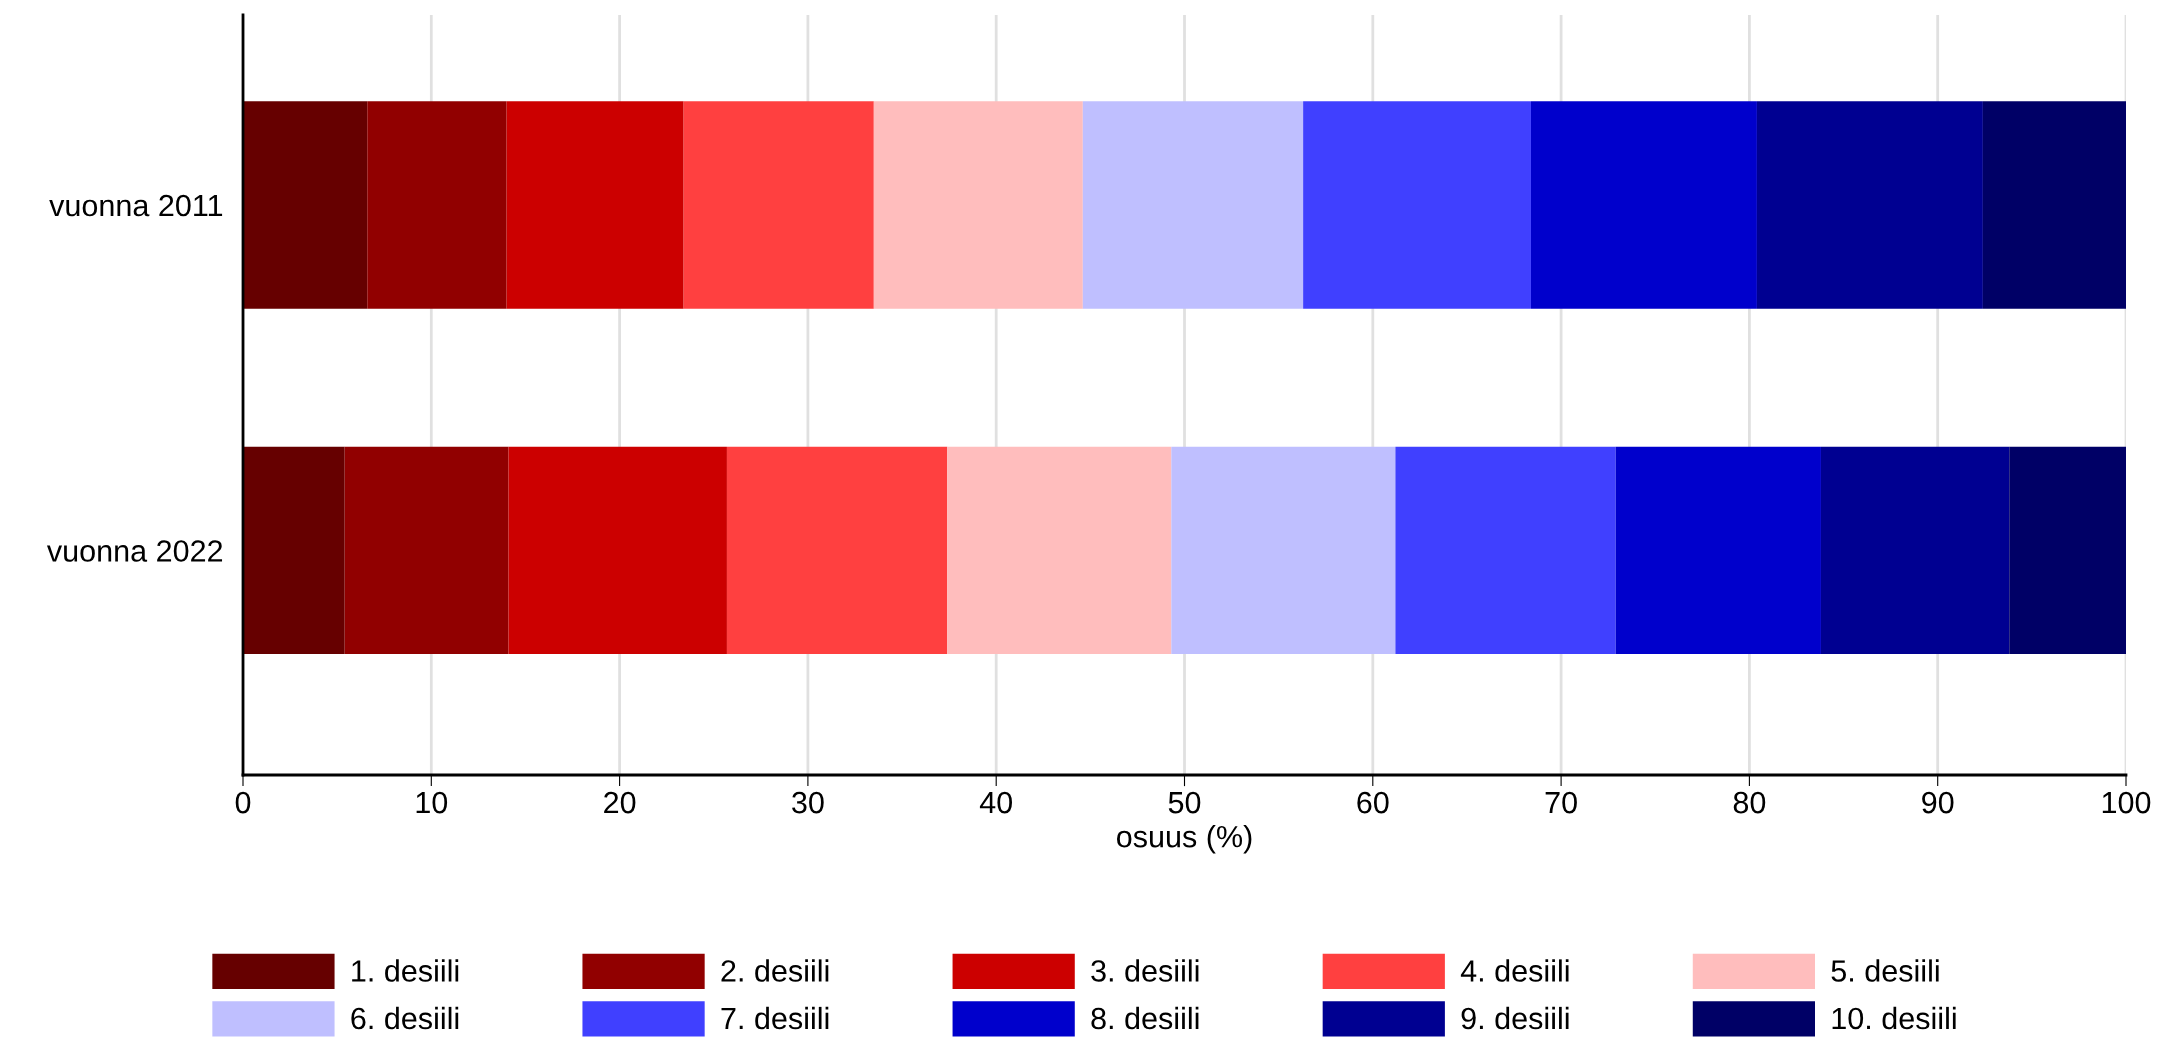  What do you see at coordinates (432, 802) in the screenshot?
I see `x-tick-label: 10` at bounding box center [432, 802].